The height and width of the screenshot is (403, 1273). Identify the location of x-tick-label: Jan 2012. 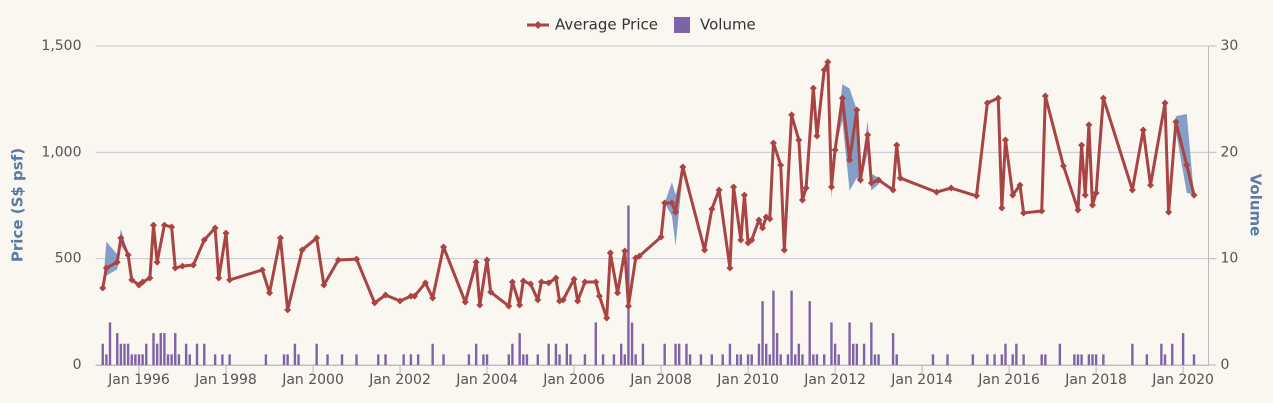
(834, 380).